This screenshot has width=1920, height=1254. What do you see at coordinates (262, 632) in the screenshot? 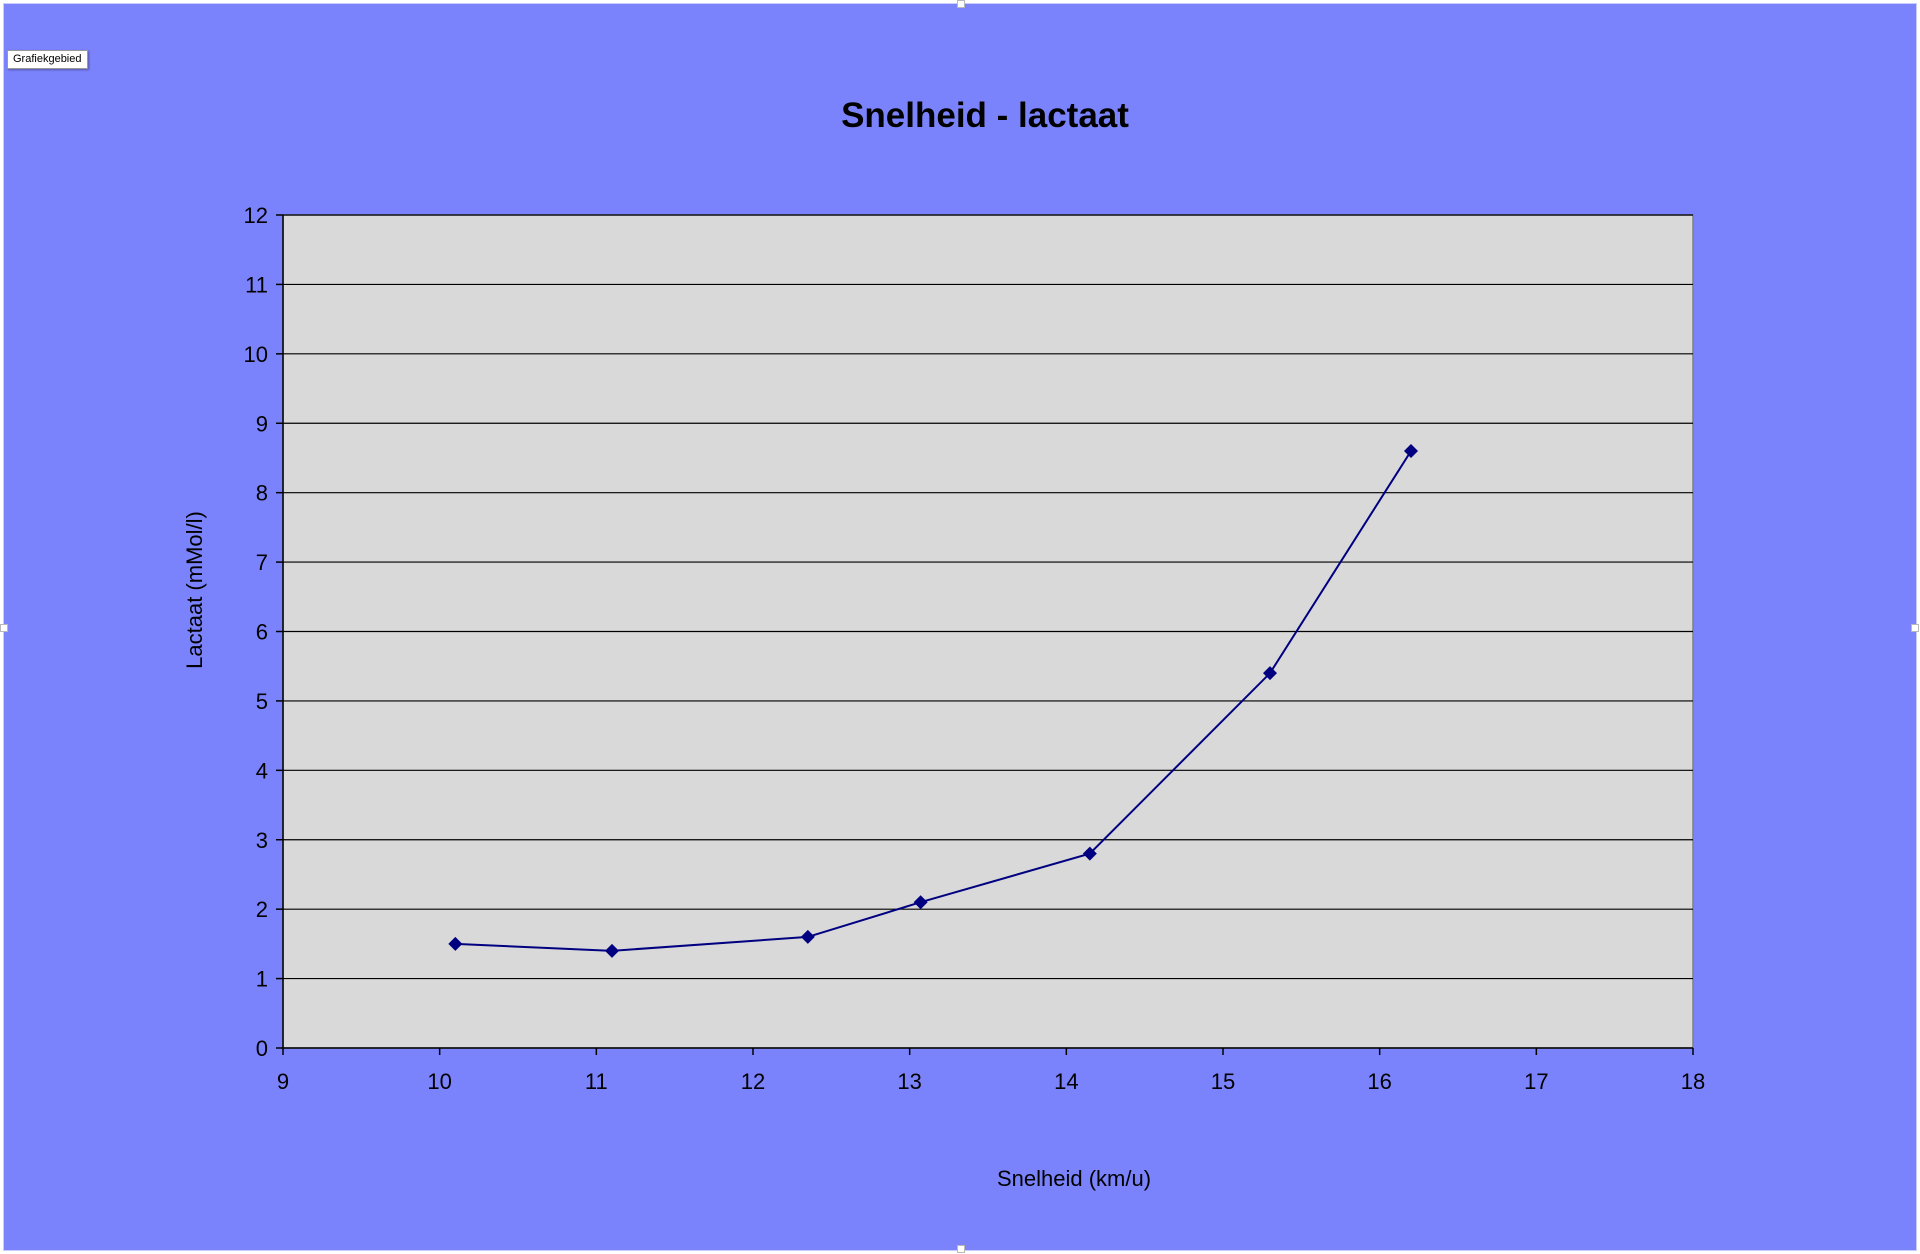
I see `y-tick-label: 6` at bounding box center [262, 632].